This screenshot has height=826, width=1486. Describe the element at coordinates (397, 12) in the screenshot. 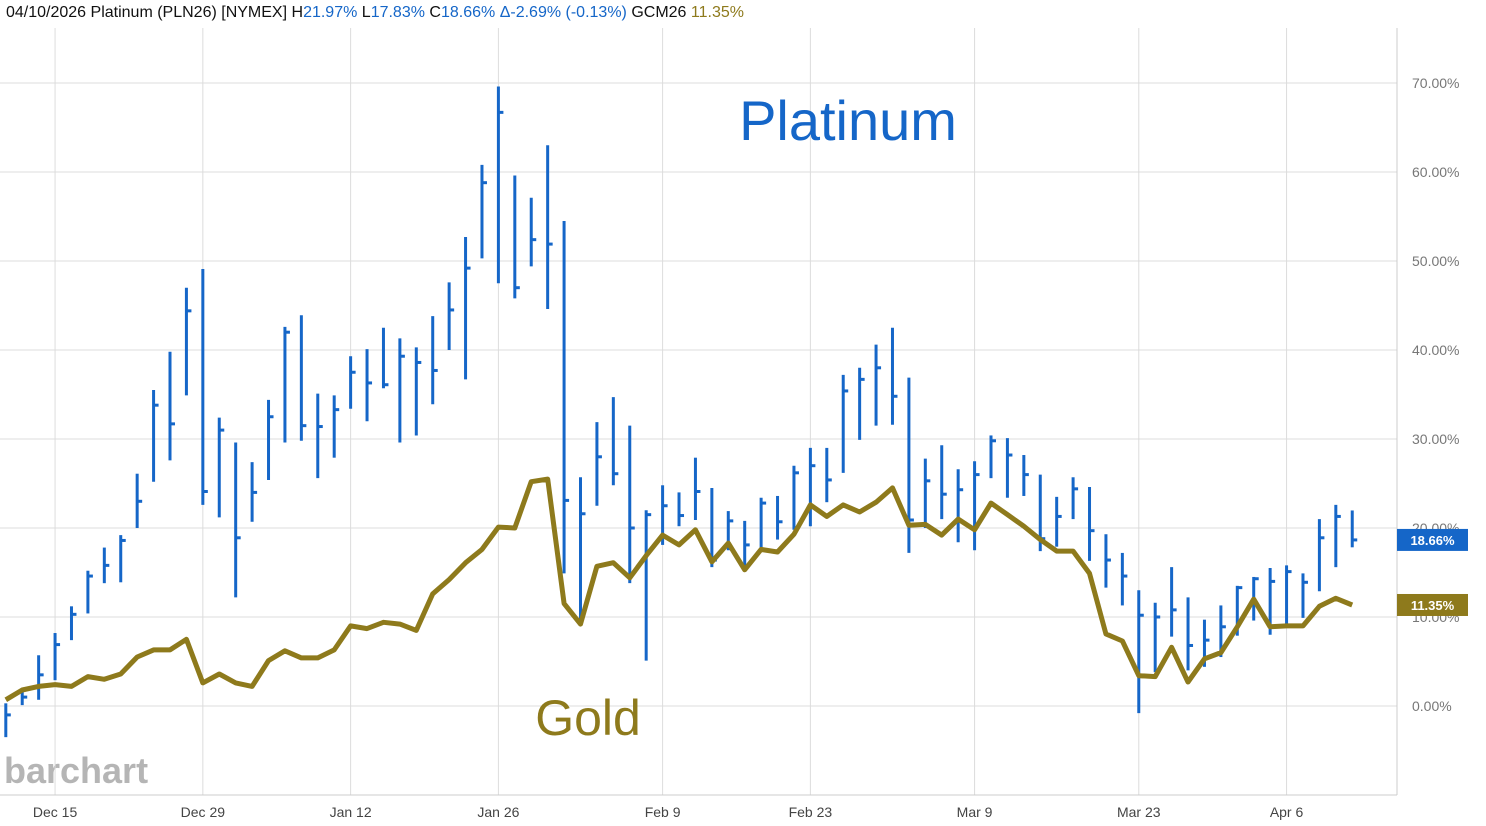

I see `header-low: 17.83%` at that location.